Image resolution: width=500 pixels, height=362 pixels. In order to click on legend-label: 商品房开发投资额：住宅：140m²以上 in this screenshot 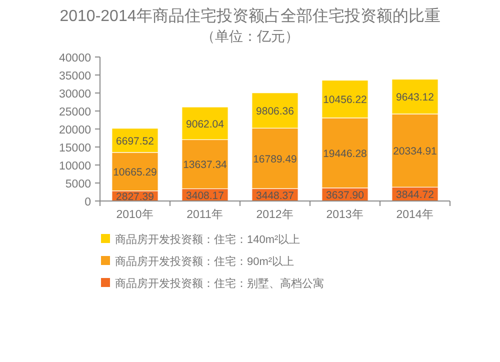, I will do `click(207, 239)`.